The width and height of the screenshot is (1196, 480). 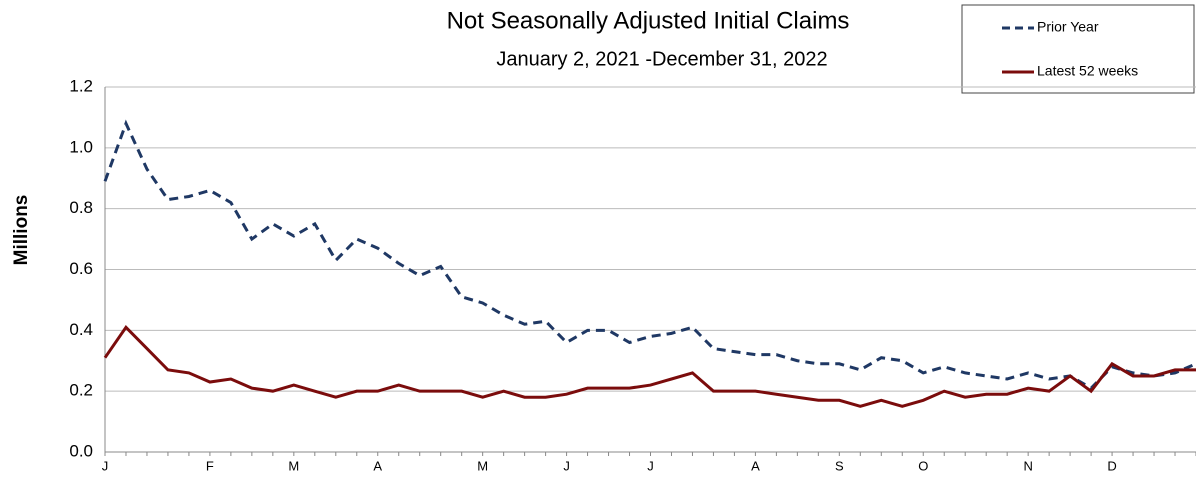 What do you see at coordinates (81, 450) in the screenshot?
I see `y-tick-label: 0.0` at bounding box center [81, 450].